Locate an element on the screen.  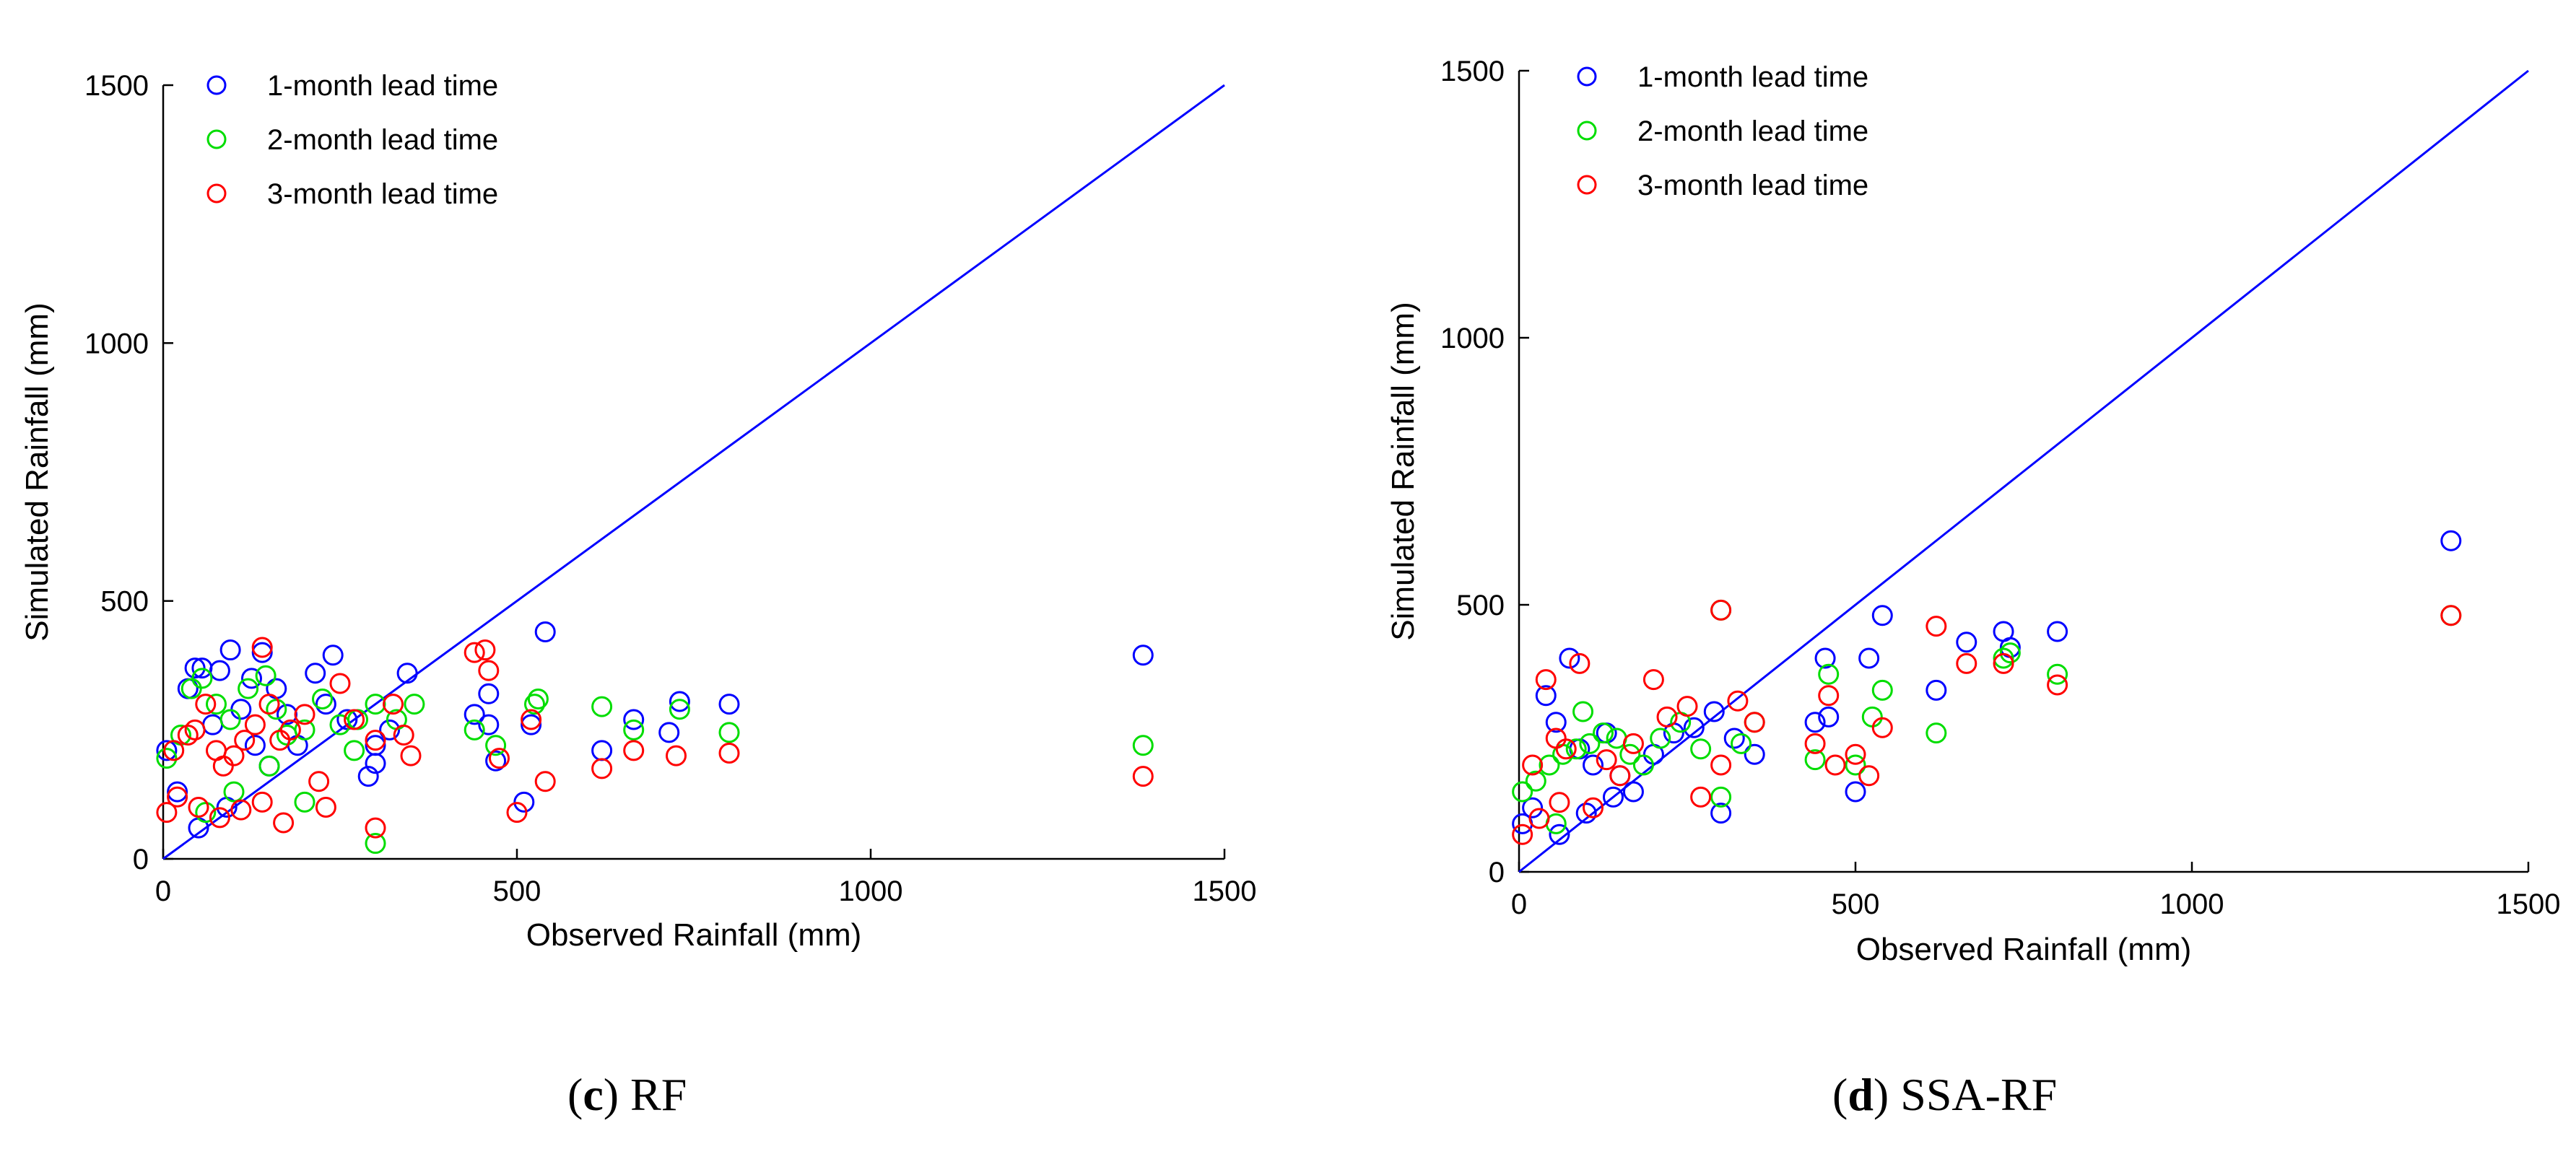
y-axis-title: Simulated Rainfall (mm) is located at coordinates (1403, 471).